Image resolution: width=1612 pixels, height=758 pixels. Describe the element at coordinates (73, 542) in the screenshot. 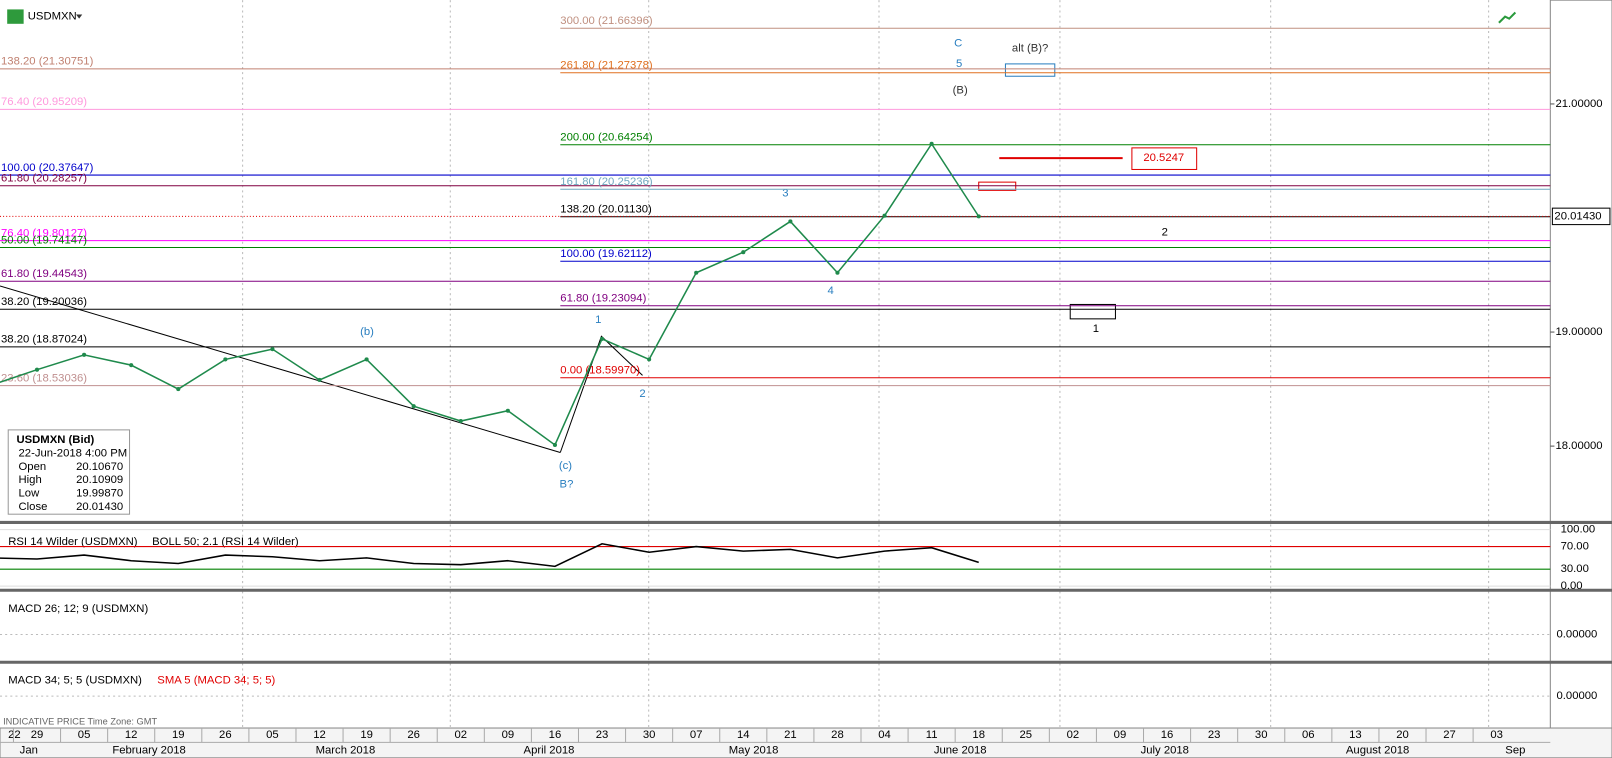

I see `indicator-title: RSI 14 Wilder (USDMXN)` at that location.